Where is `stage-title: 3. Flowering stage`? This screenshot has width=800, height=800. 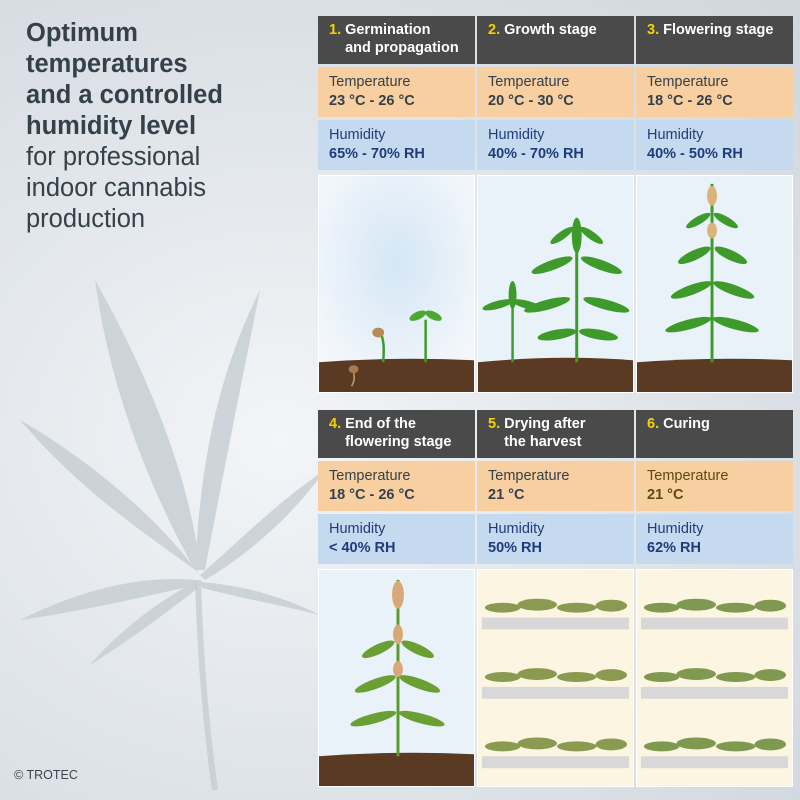 stage-title: 3. Flowering stage is located at coordinates (714, 40).